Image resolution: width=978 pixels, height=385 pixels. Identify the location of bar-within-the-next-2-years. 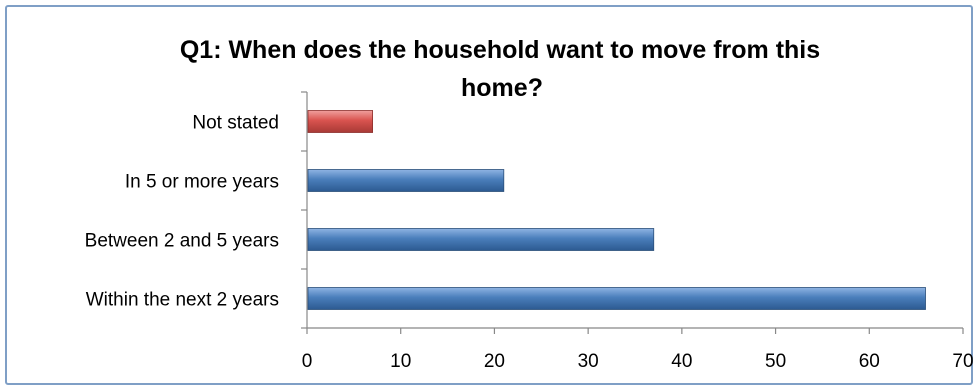
(616, 298).